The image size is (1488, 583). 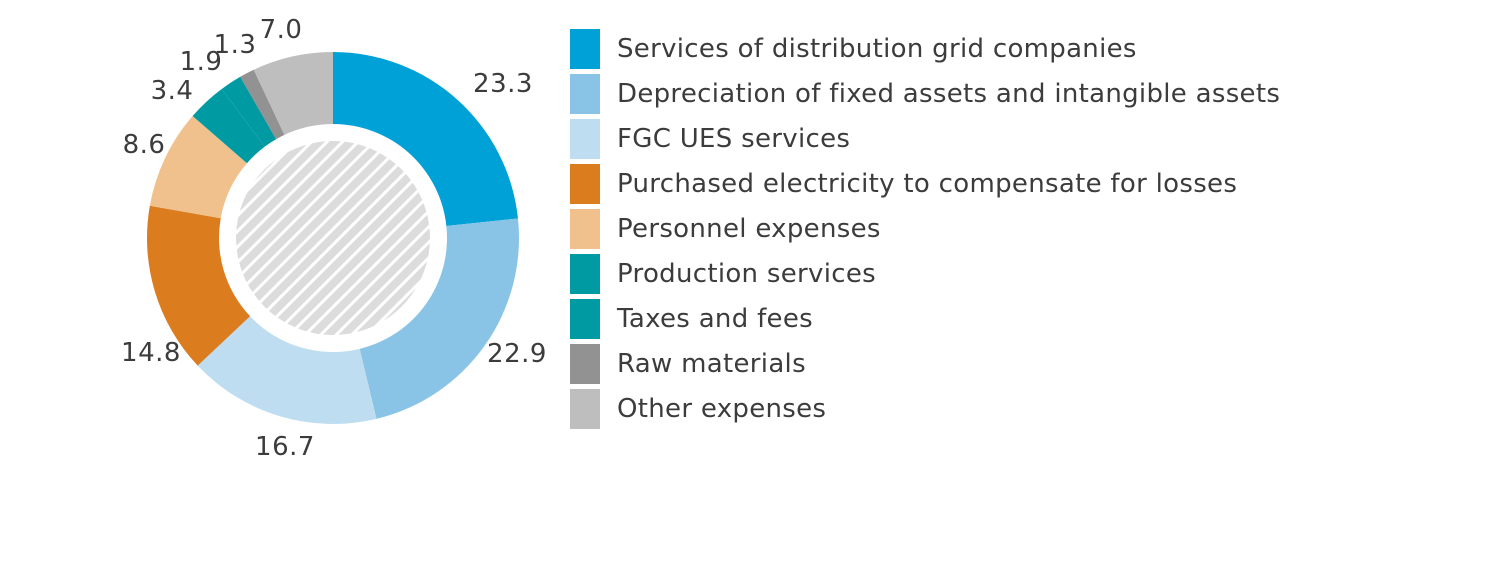 I want to click on donut-center-hatched-circle, so click(x=333, y=238).